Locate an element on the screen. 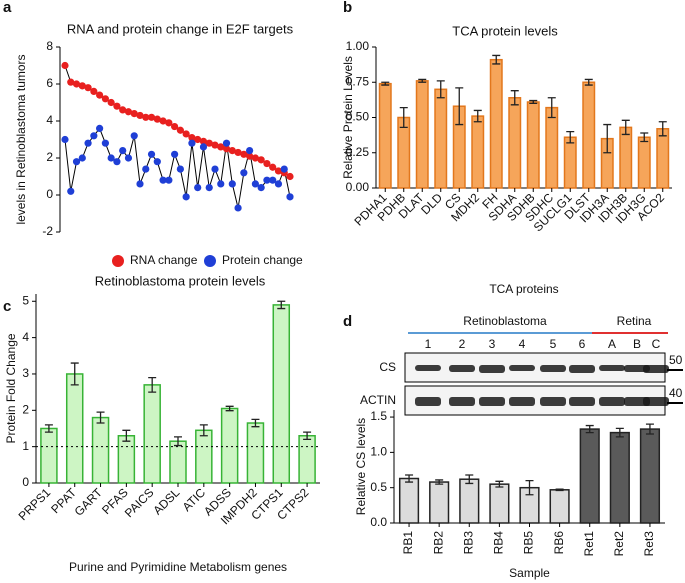 The width and height of the screenshot is (685, 583). group-label: Retina is located at coordinates (634, 321).